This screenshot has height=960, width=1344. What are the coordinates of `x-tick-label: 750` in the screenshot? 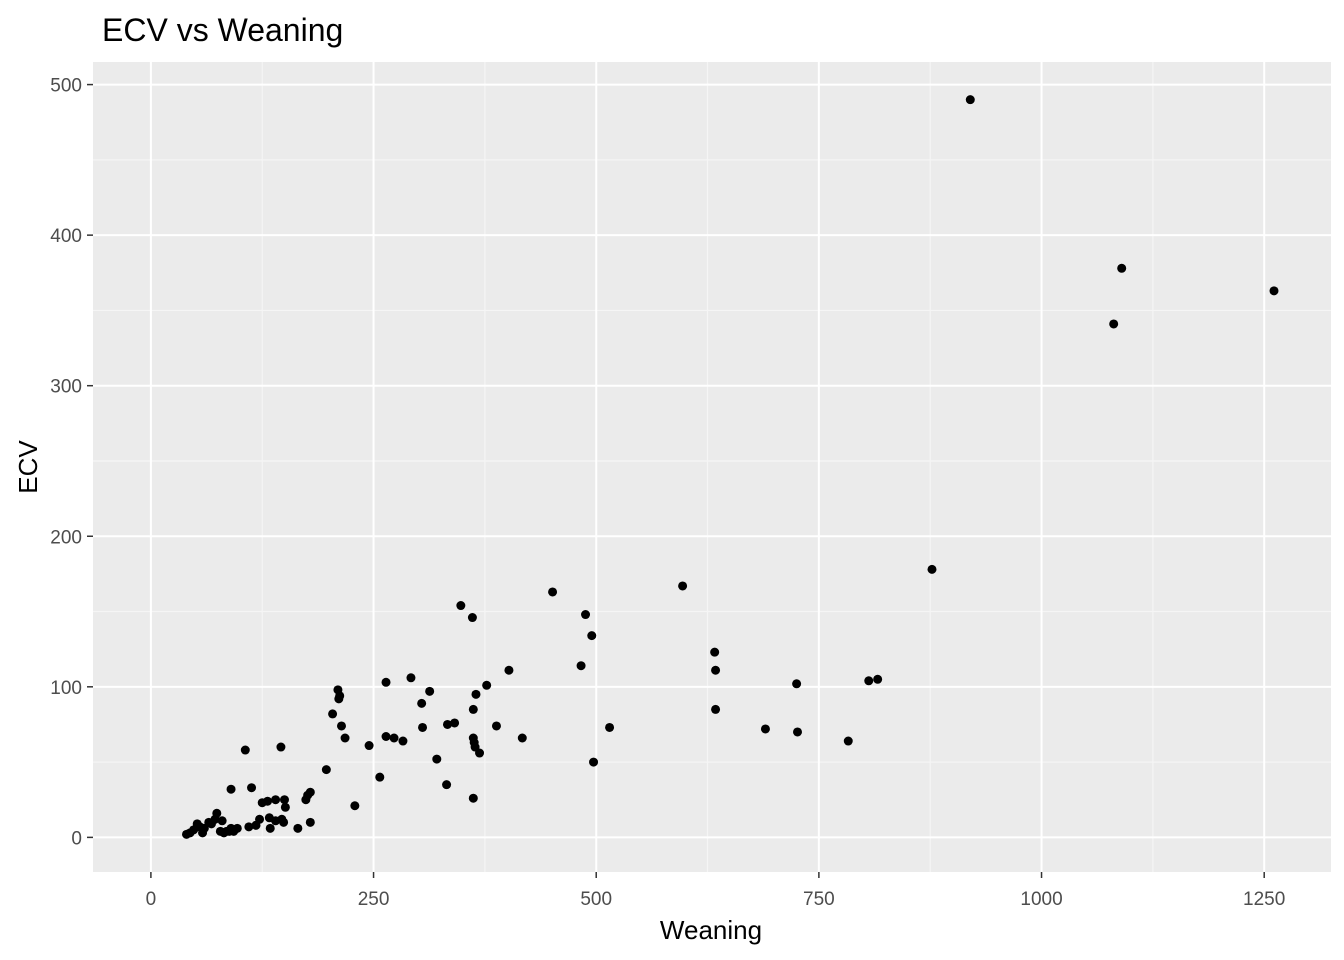 It's located at (819, 899).